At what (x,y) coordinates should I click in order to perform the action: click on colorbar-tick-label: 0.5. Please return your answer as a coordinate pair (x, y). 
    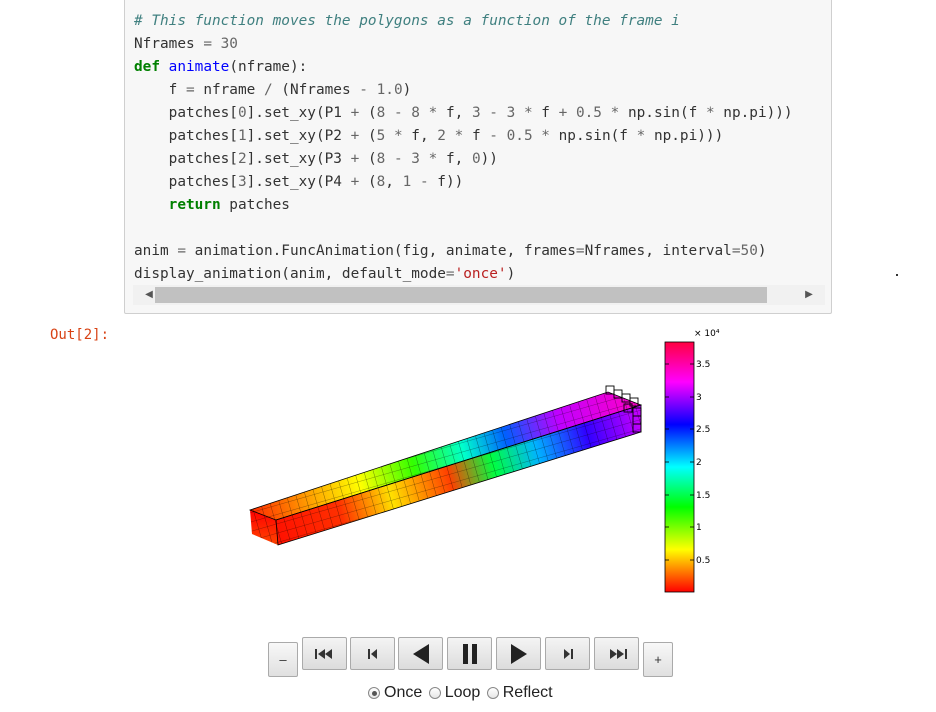
    Looking at the image, I should click on (703, 561).